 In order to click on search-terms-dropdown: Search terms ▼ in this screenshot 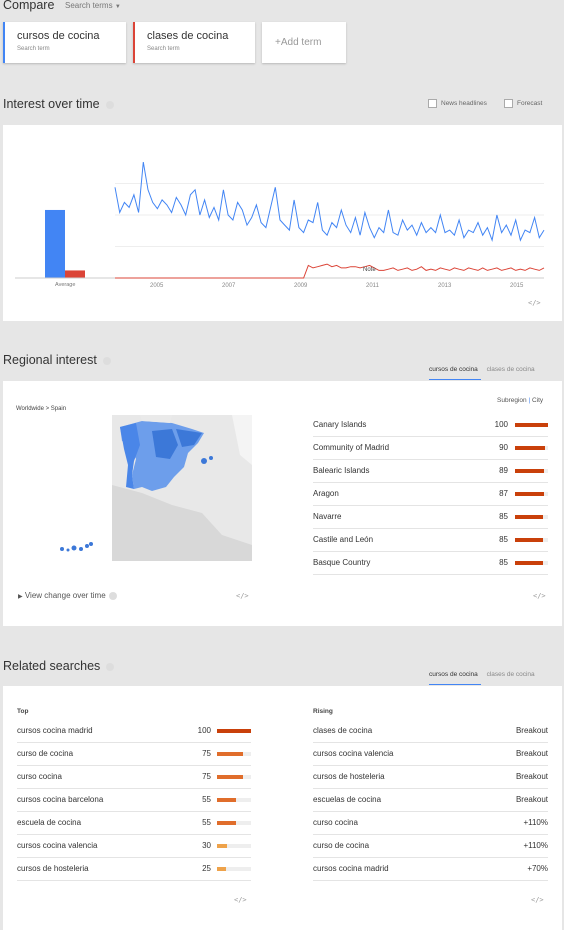, I will do `click(93, 5)`.